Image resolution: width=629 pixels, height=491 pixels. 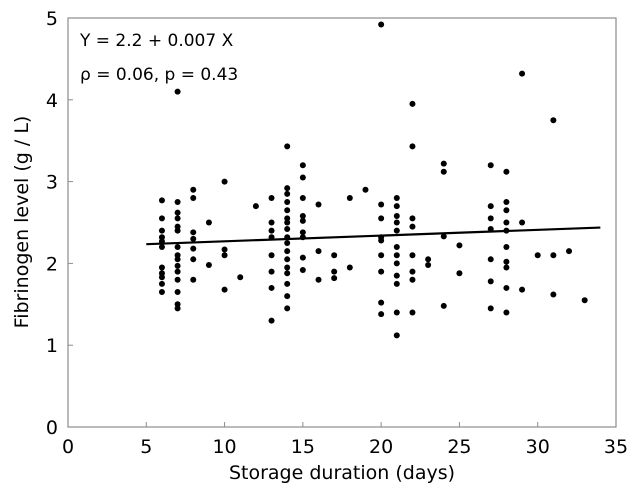 I want to click on x-tick-label: 30, so click(x=538, y=447).